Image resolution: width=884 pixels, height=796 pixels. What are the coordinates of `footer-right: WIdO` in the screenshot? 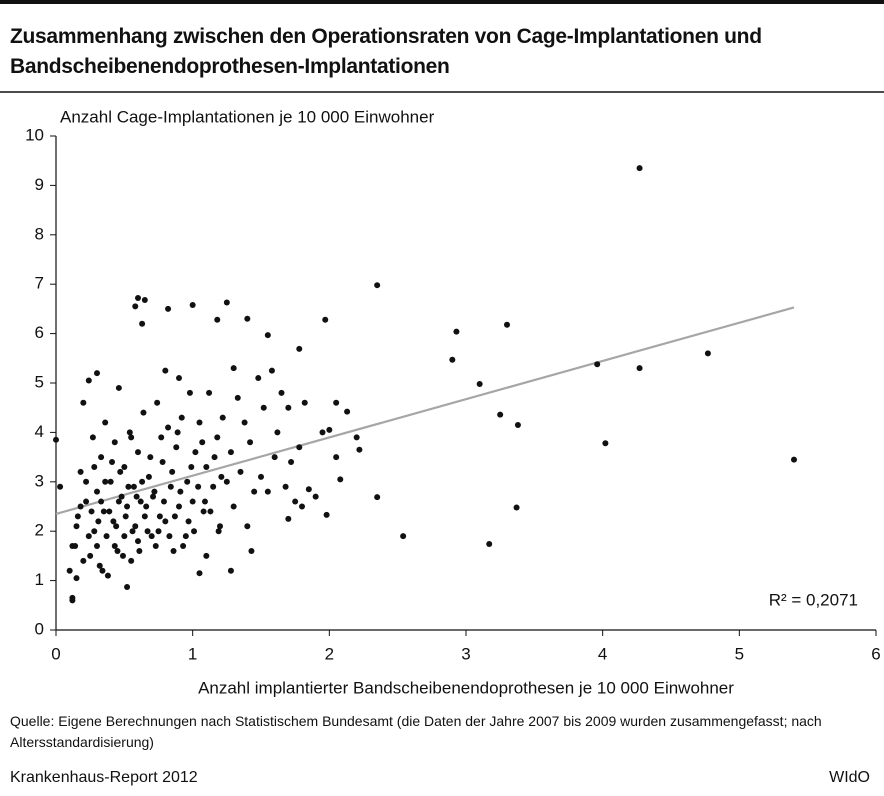 It's located at (849, 777).